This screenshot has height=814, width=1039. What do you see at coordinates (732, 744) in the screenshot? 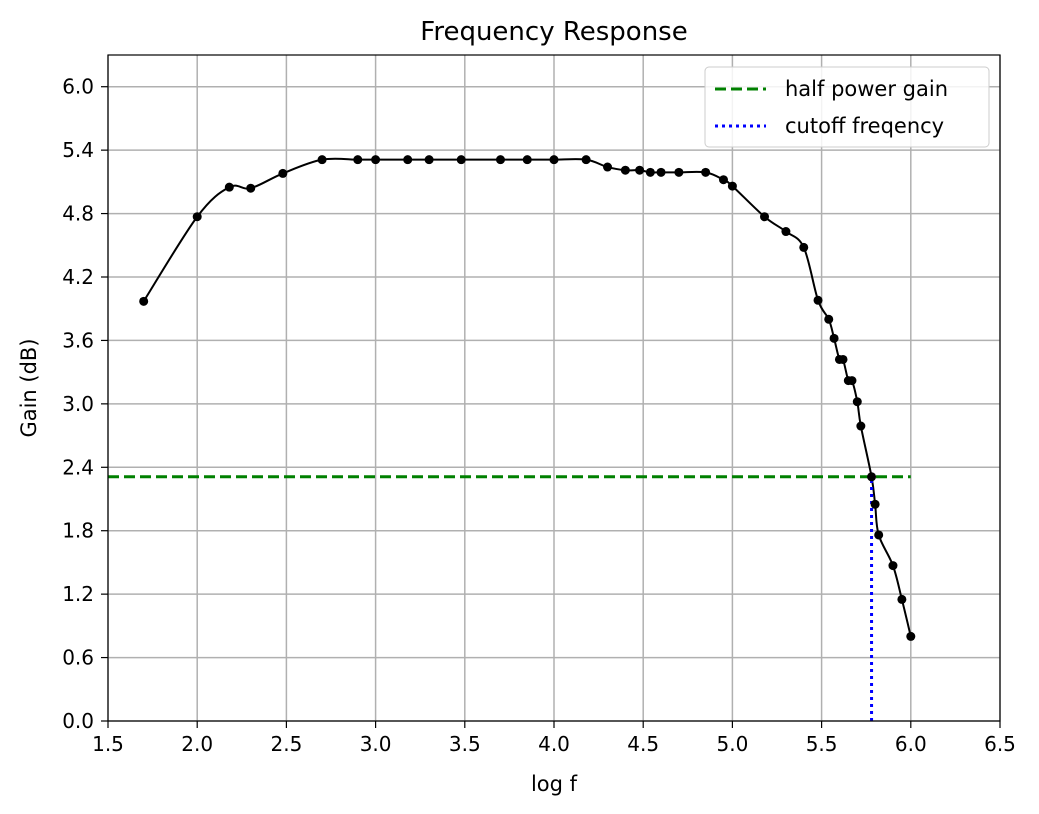
I see `x-tick-label: 5.0` at bounding box center [732, 744].